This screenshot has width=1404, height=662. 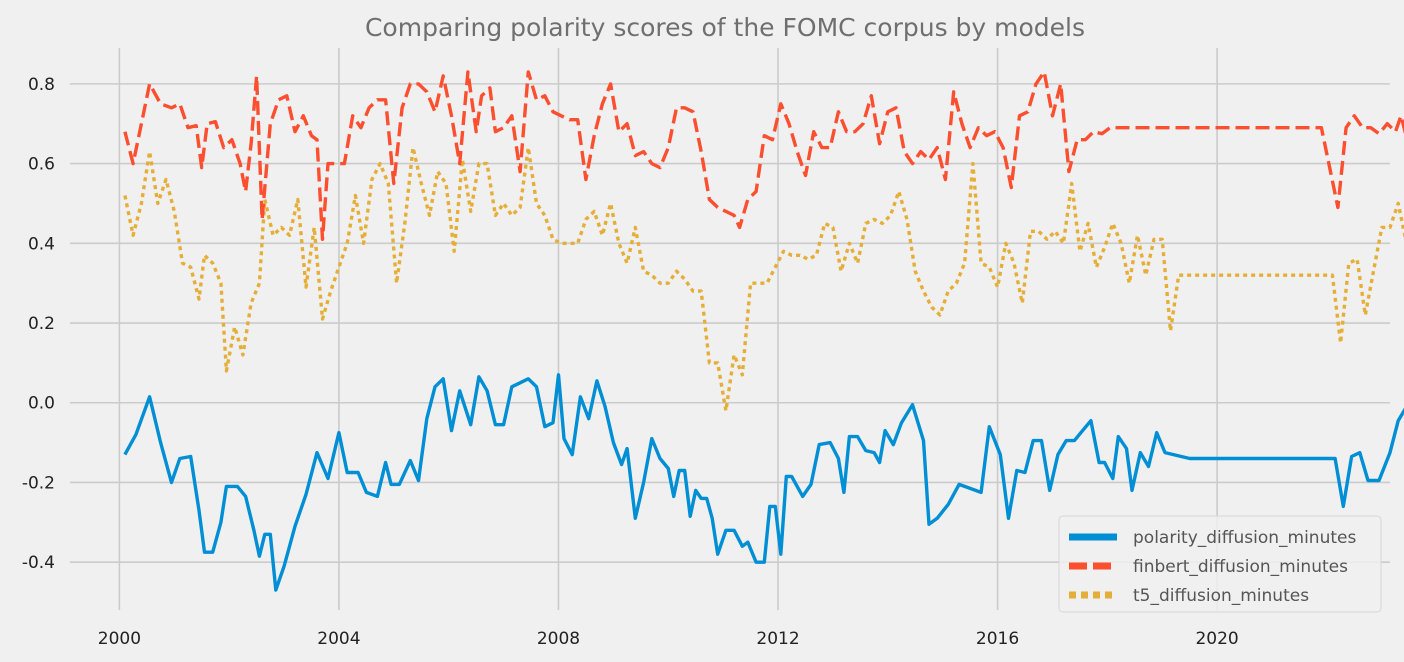 I want to click on y-tick-label: 0.6, so click(x=41, y=165).